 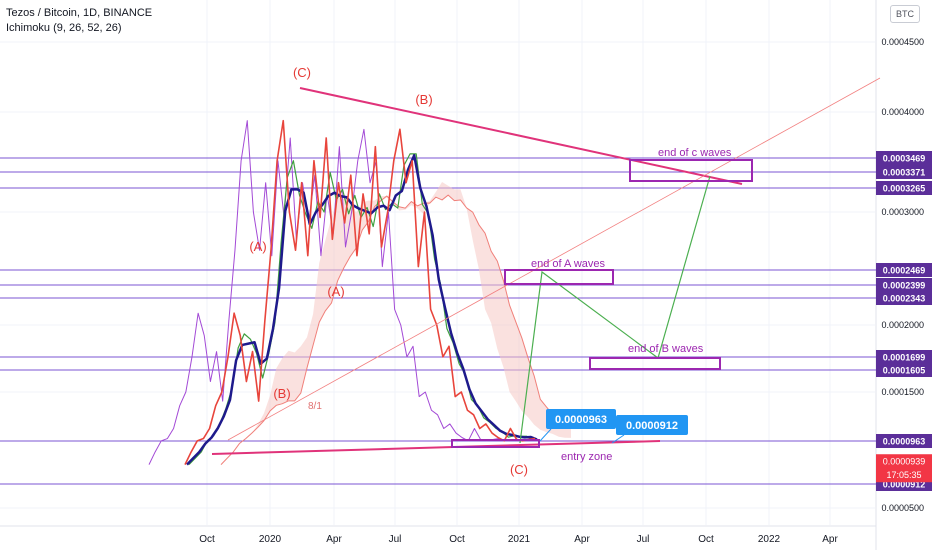 I want to click on annotation-label: 8/1, so click(x=315, y=406).